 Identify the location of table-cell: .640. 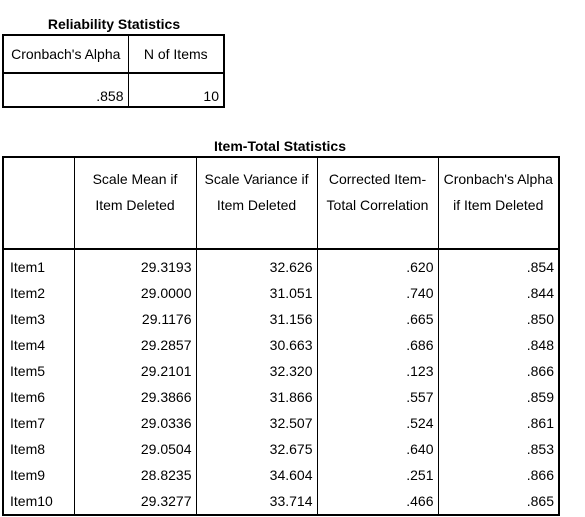
(377, 449).